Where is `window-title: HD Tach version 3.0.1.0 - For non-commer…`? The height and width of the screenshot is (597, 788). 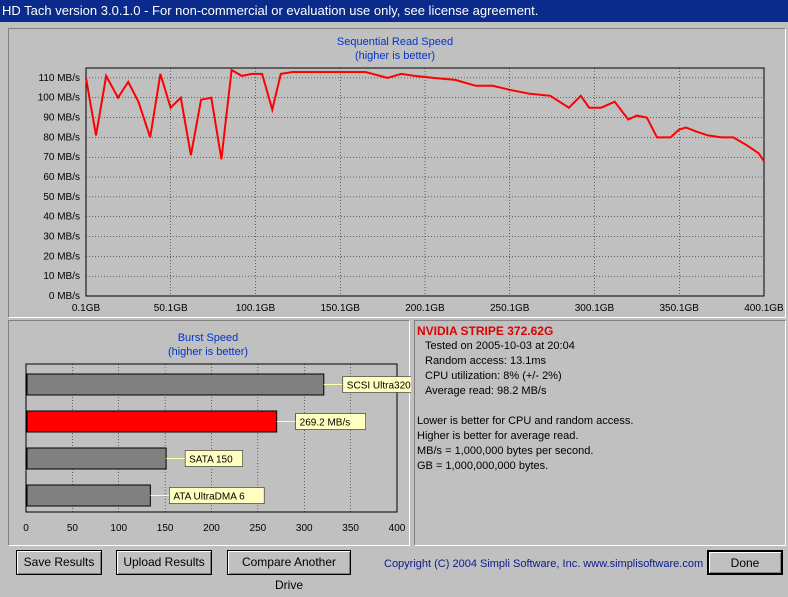
window-title: HD Tach version 3.0.1.0 - For non-commer… is located at coordinates (270, 10).